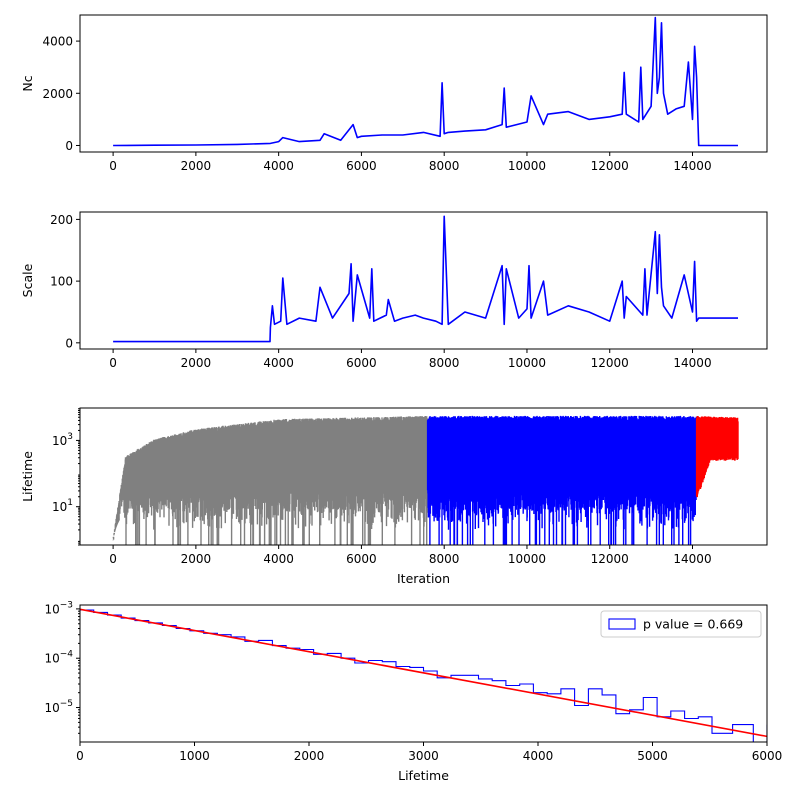 The image size is (800, 800). What do you see at coordinates (423, 578) in the screenshot?
I see `x-axis-label: Iteration` at bounding box center [423, 578].